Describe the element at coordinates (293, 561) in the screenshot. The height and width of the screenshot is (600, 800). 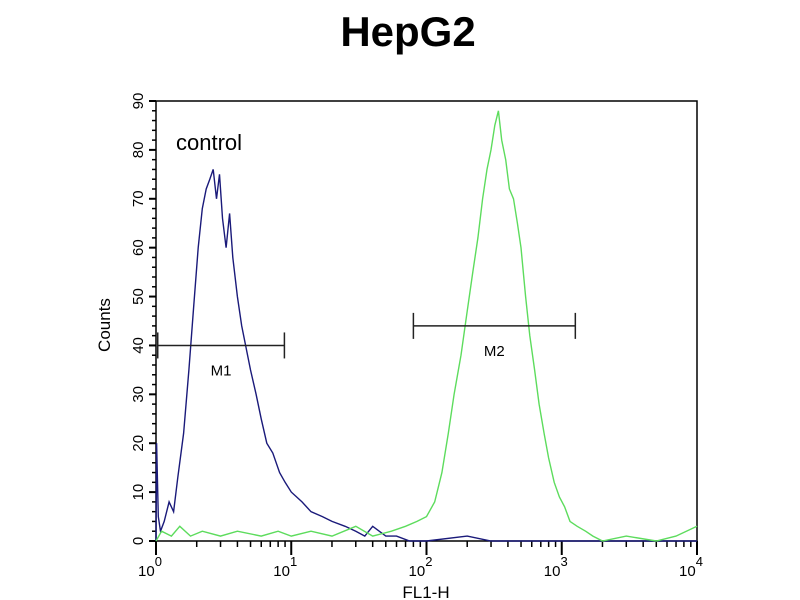
I see `x-tick-exponent: 1` at that location.